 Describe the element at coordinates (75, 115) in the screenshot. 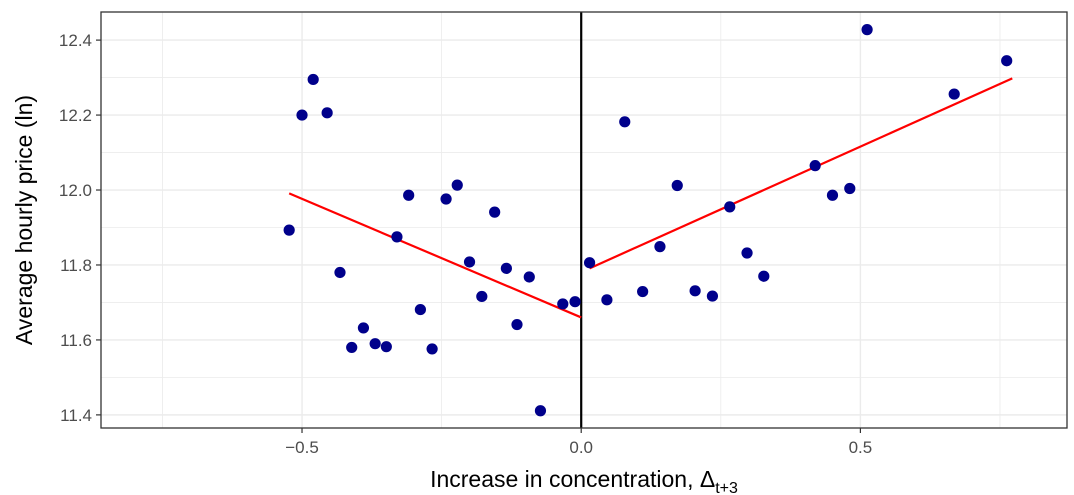

I see `y-tick-label: 12.2` at that location.